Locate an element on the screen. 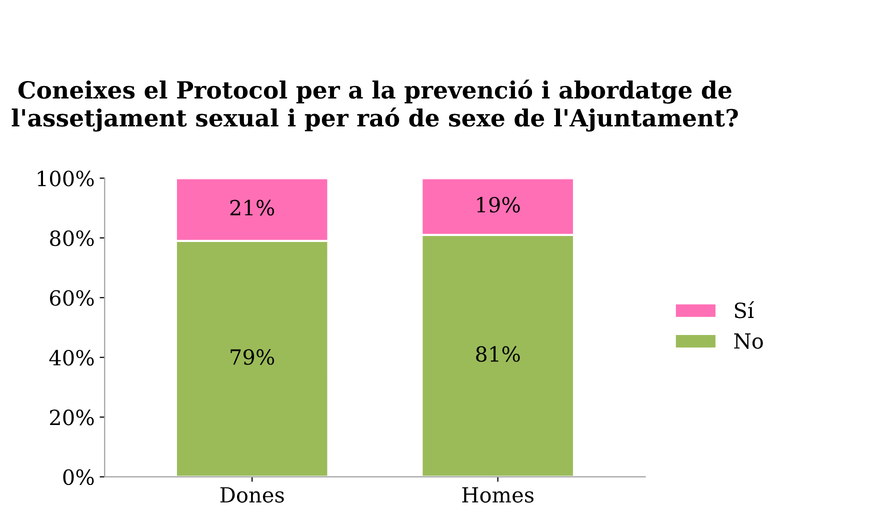  chart-title: Coneixes el Protocol per a la prevenció i abordatge de l'assetjament sexual i per raó de sexe de l'Ajuntament? is located at coordinates (375, 106).